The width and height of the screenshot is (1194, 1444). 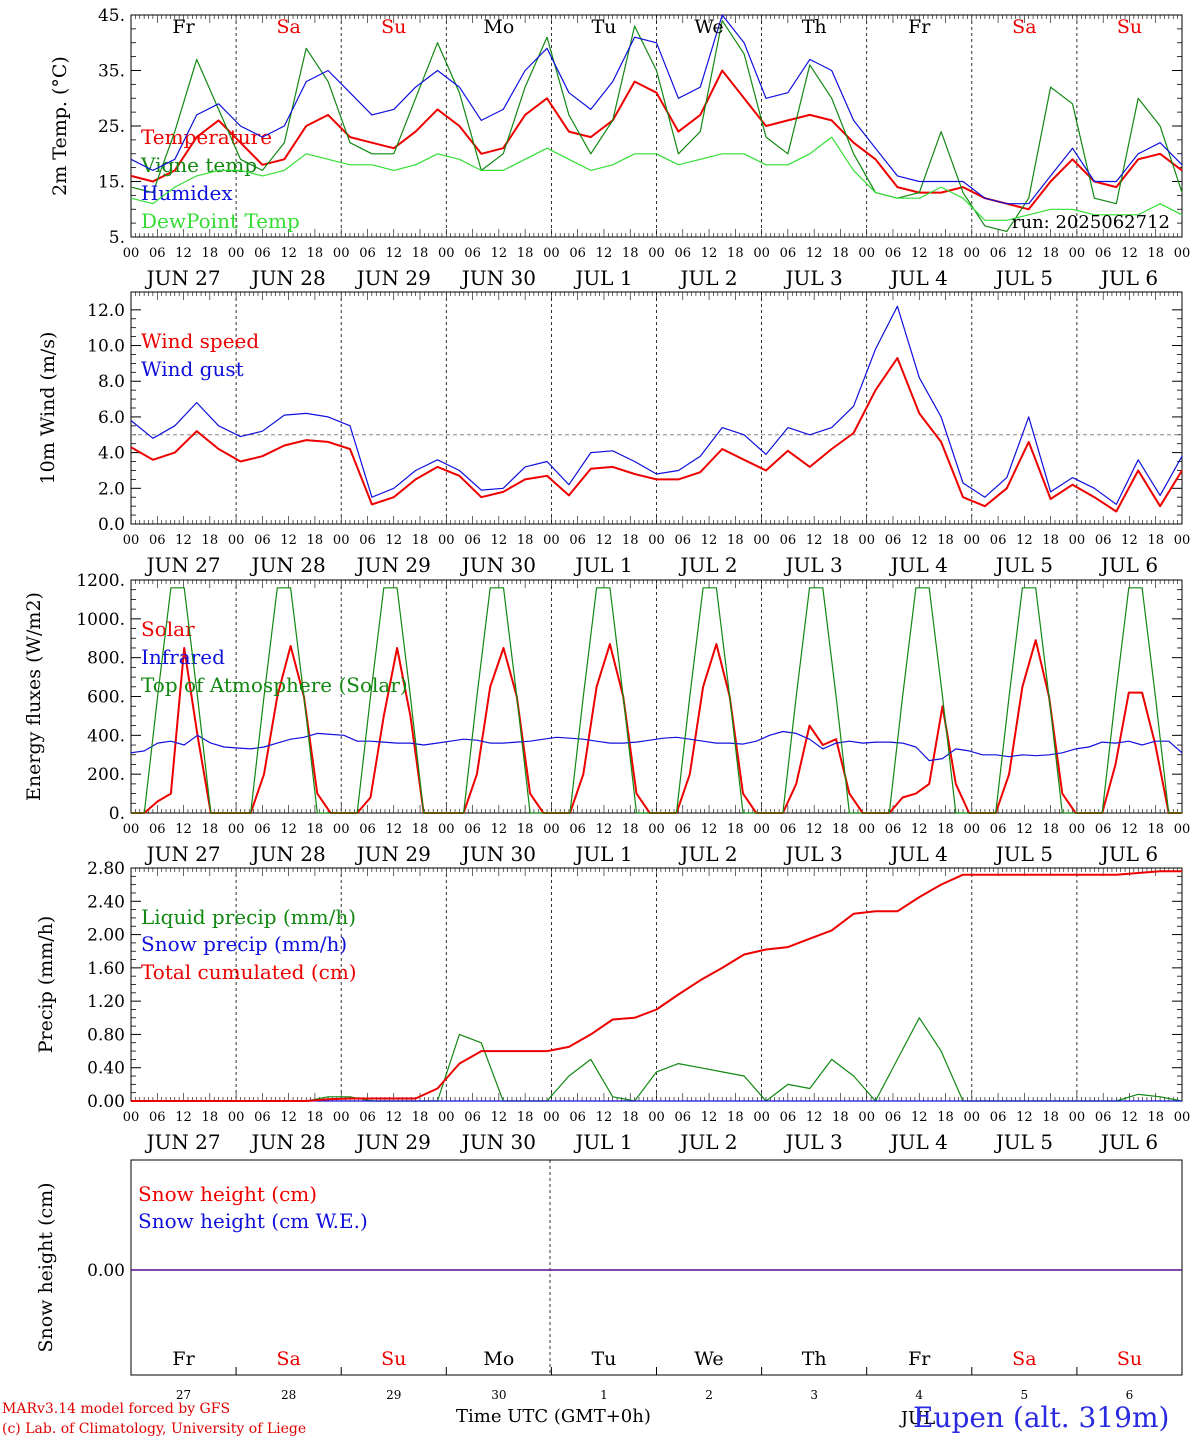 I want to click on energy-date-label: JUN 28, so click(x=288, y=854).